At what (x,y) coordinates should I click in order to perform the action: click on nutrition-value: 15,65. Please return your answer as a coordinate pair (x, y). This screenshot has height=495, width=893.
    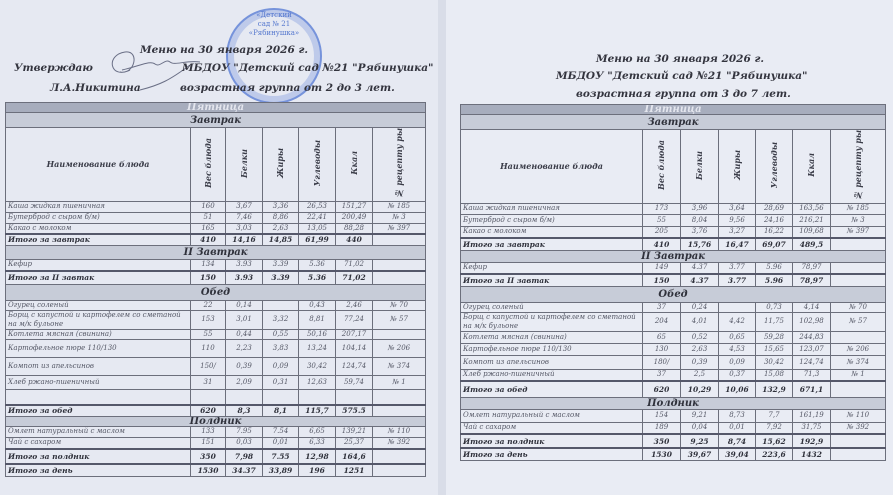
    Looking at the image, I should click on (774, 349).